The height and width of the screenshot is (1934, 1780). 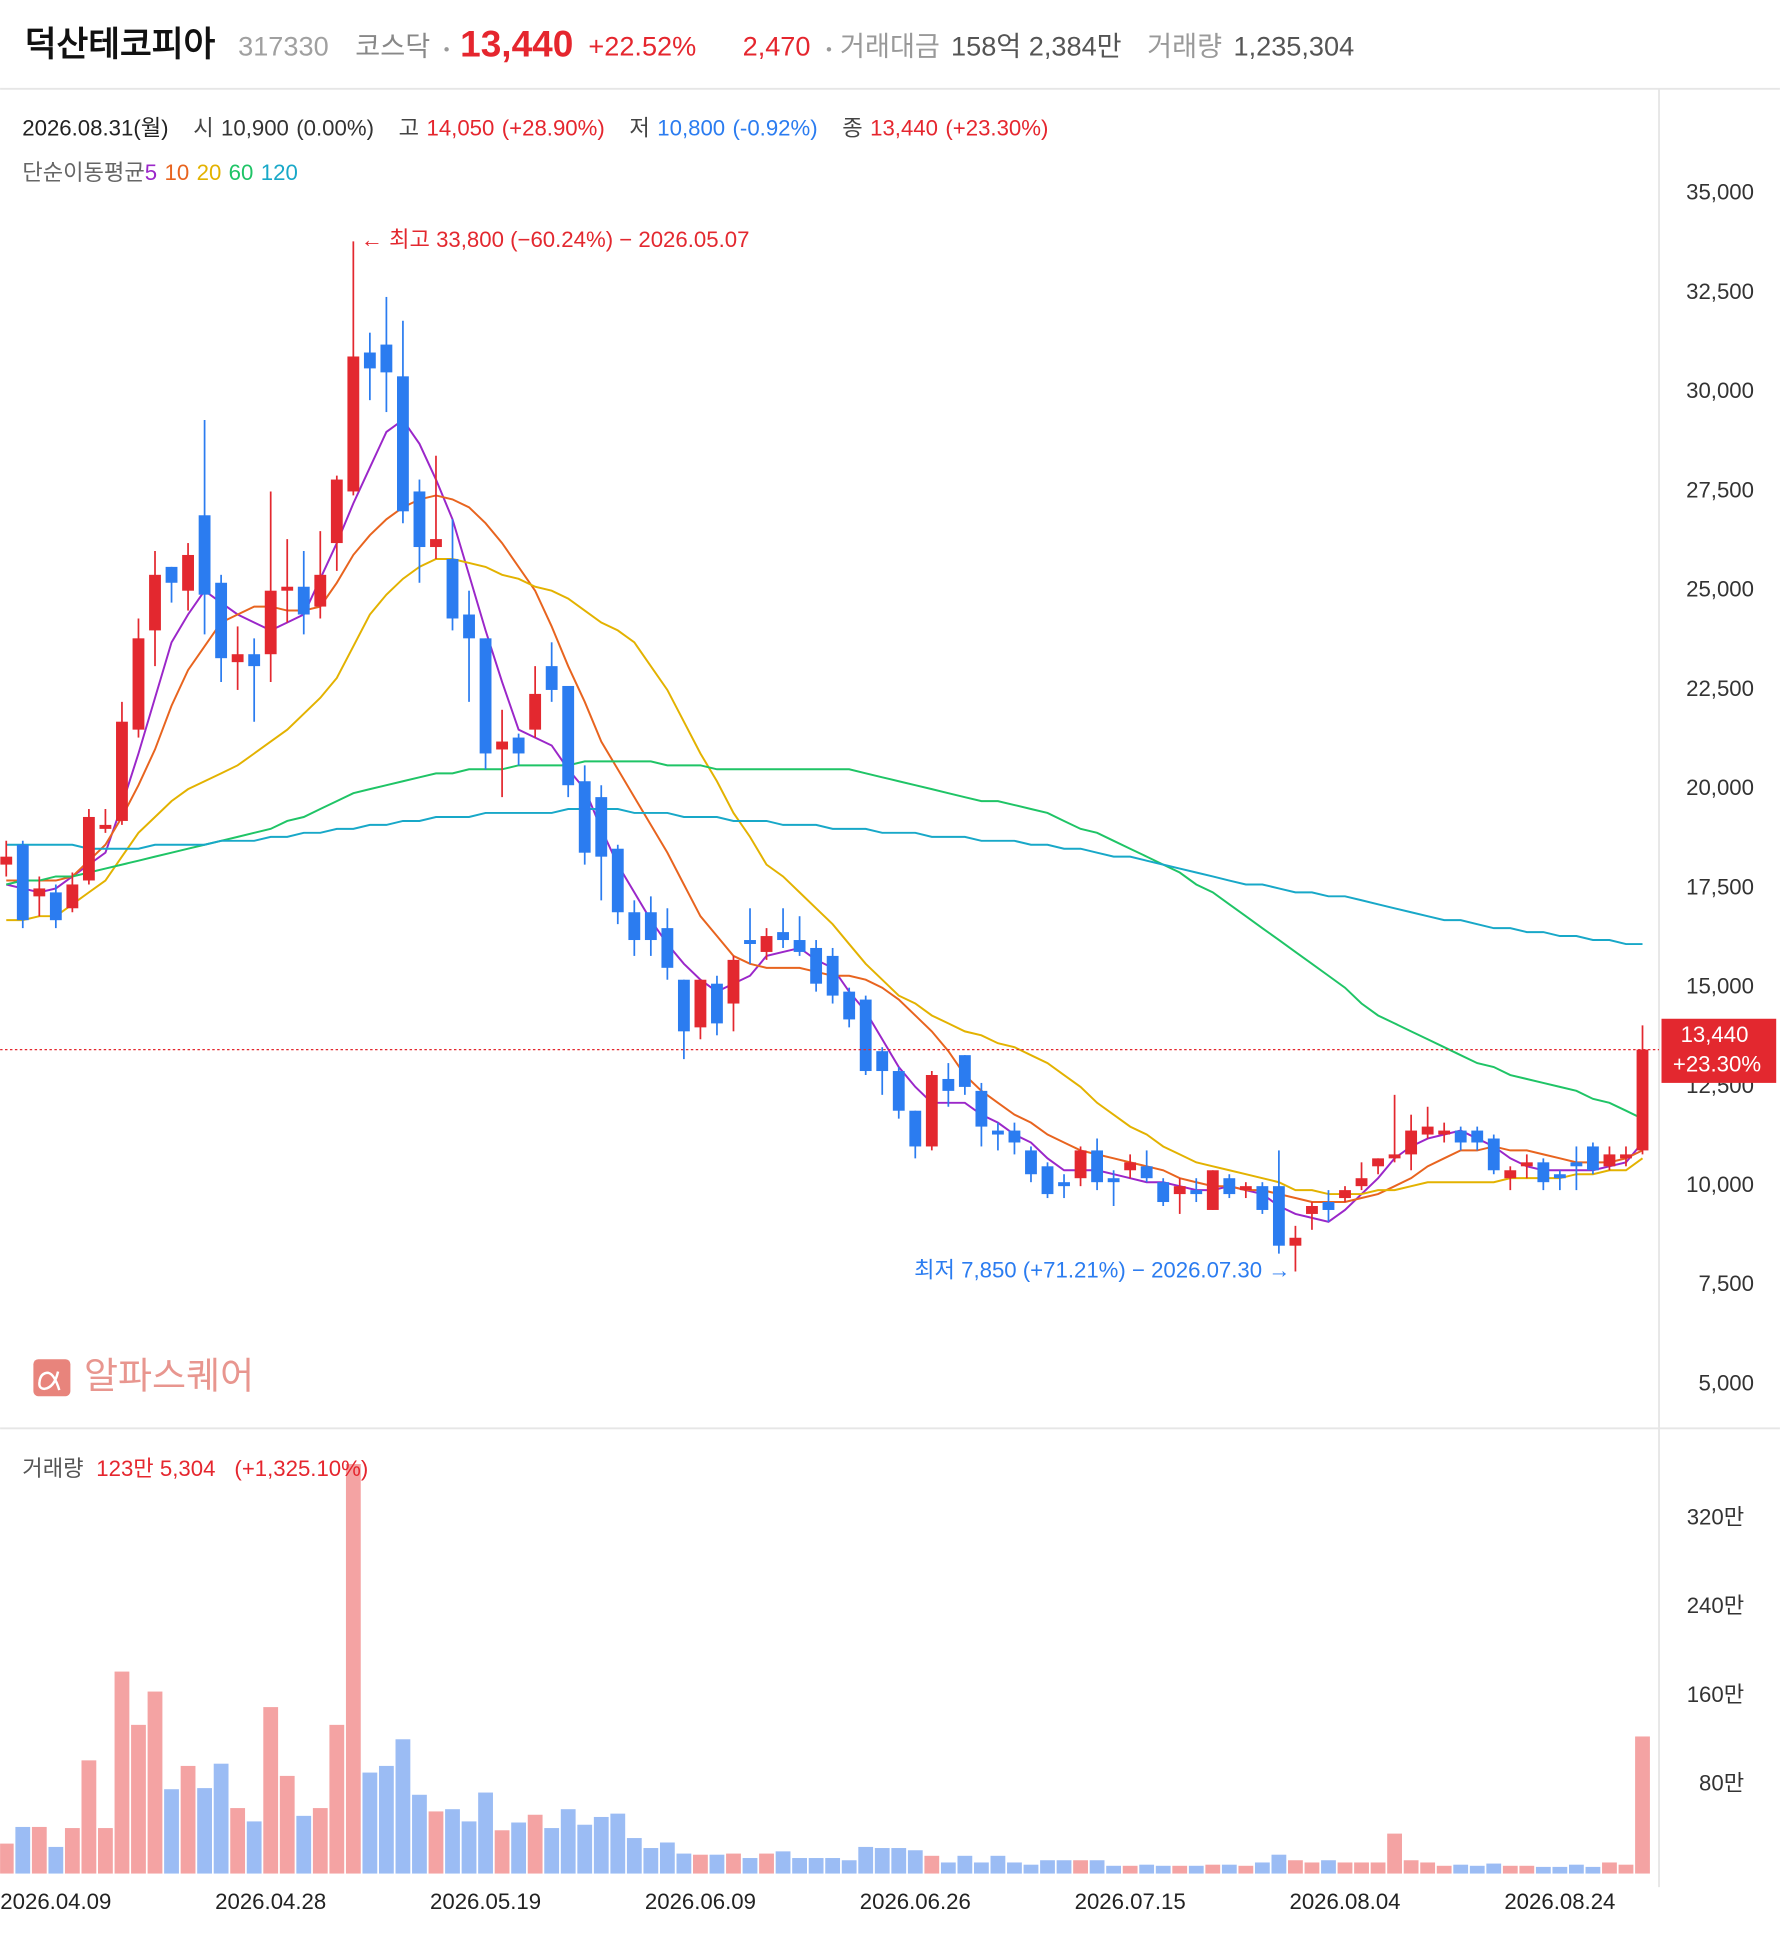 What do you see at coordinates (203, 127) in the screenshot?
I see `info-label: 시` at bounding box center [203, 127].